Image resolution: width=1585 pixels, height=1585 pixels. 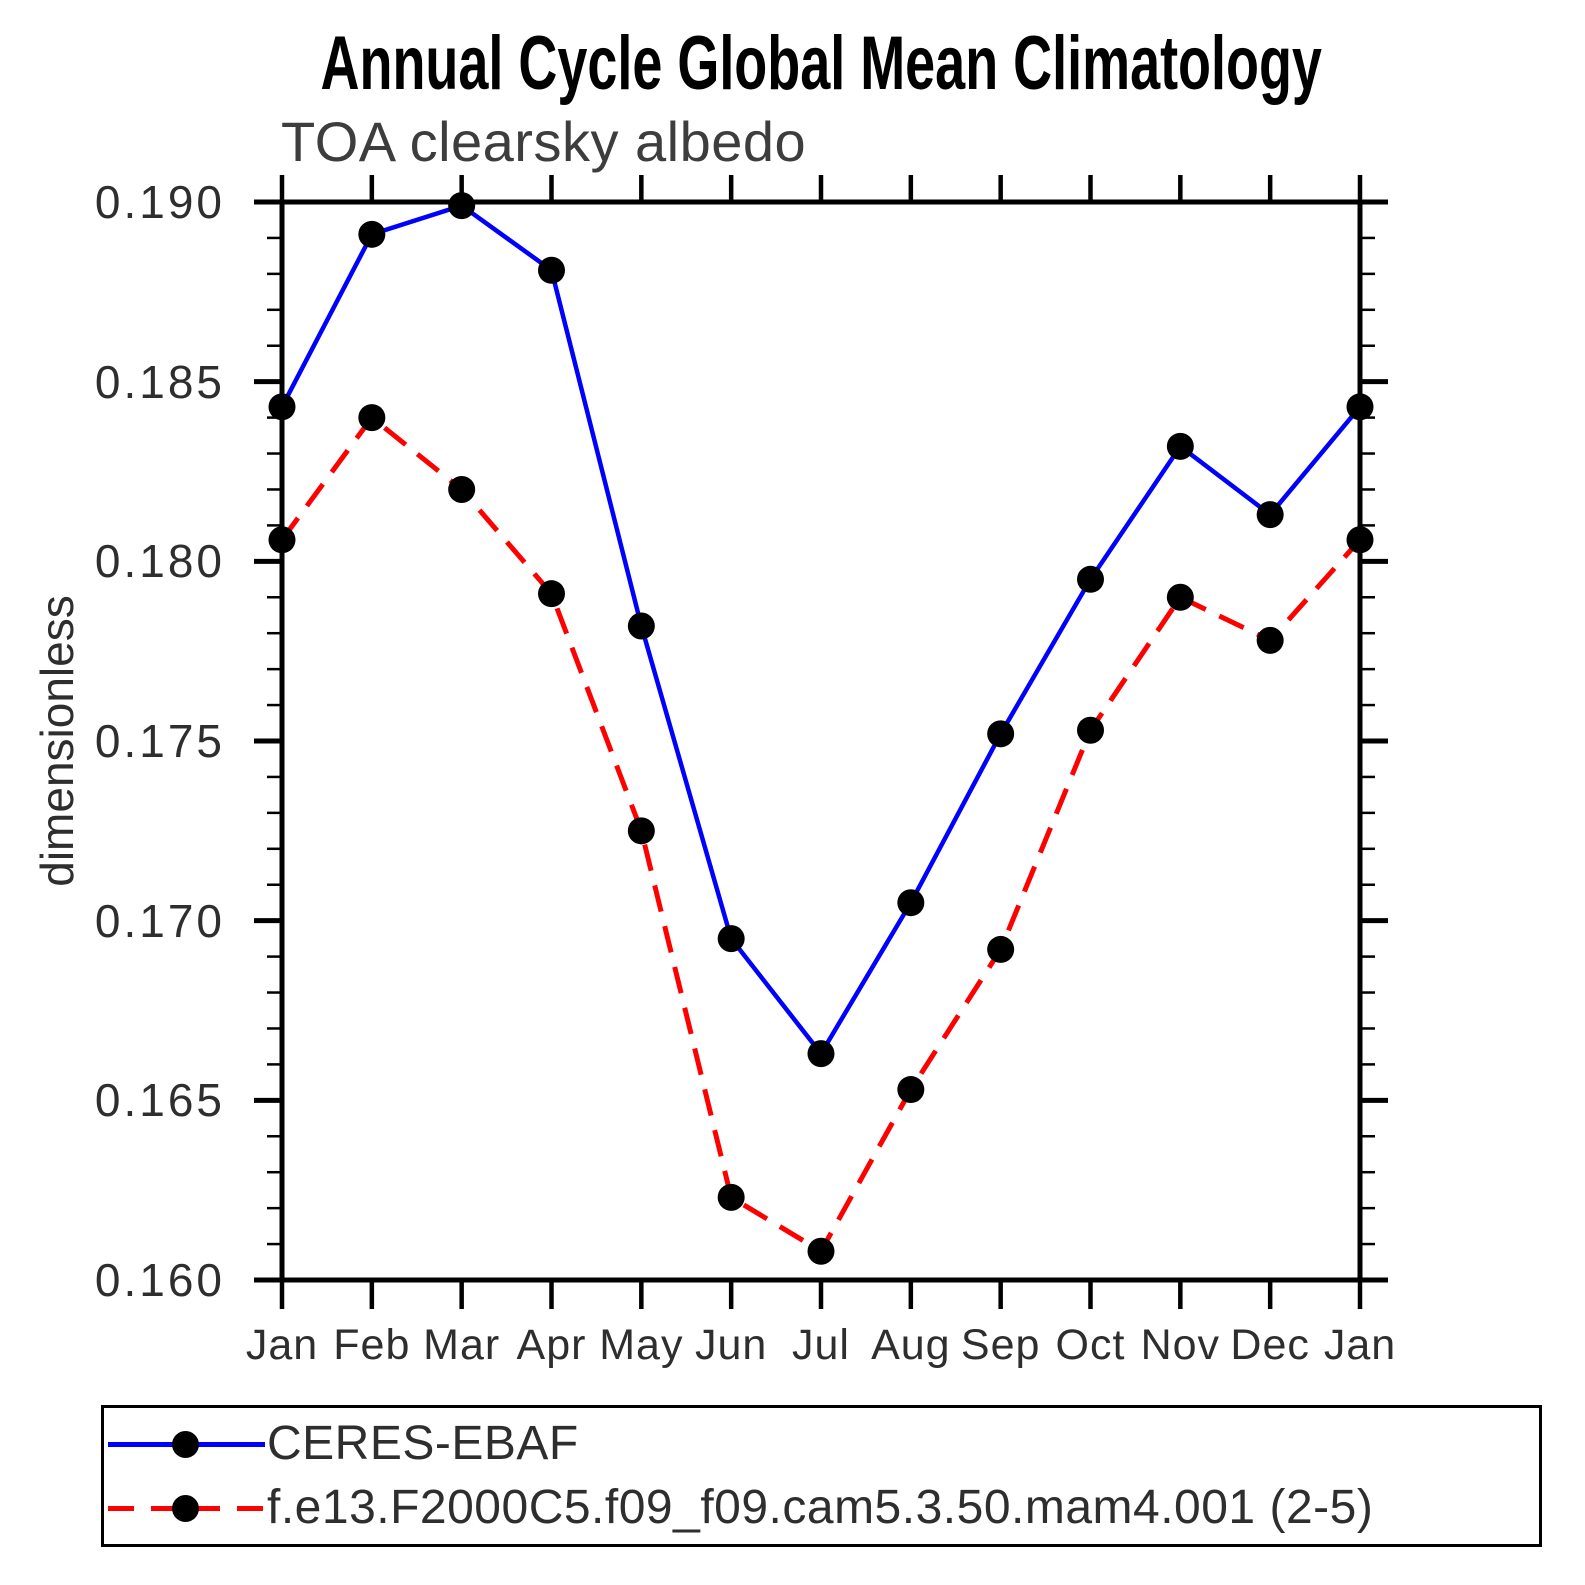 I want to click on x-tick-label: Sep, so click(x=1000, y=1345).